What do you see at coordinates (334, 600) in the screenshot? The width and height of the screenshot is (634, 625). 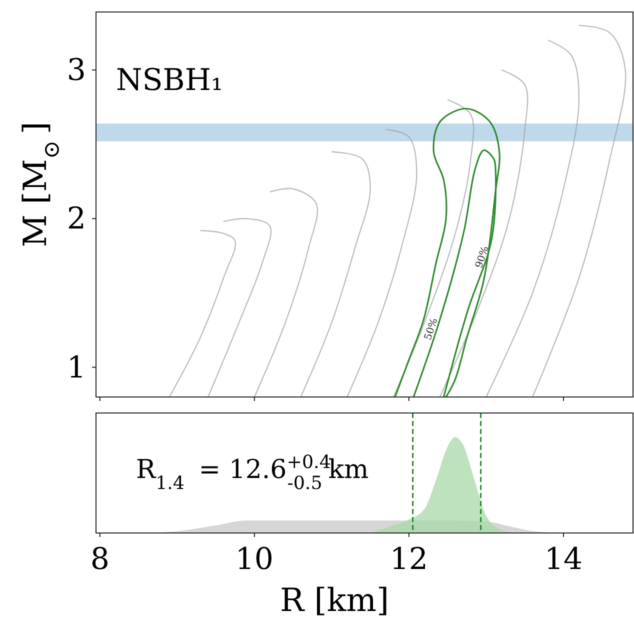 I see `x-axis-title: R [km]` at bounding box center [334, 600].